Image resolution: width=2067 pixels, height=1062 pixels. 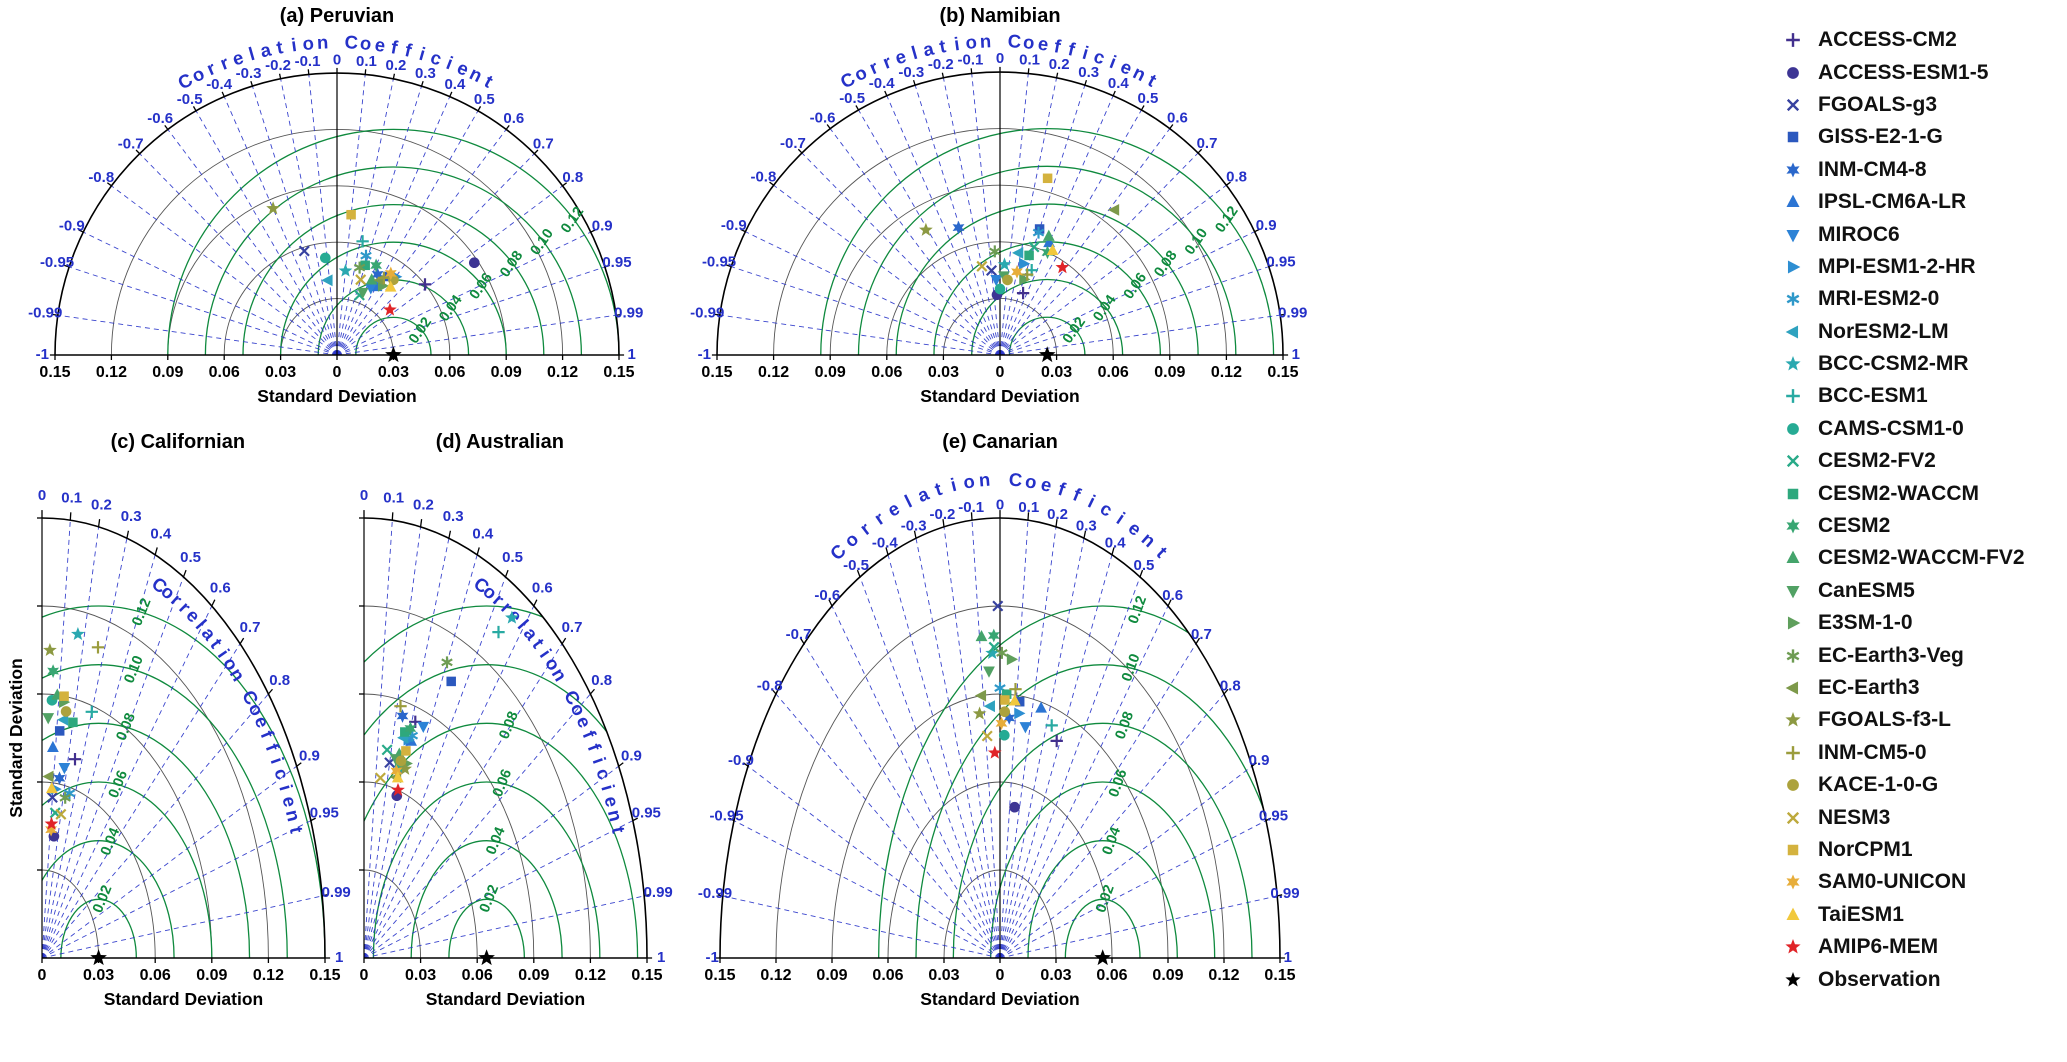 I want to click on marker-NESM3, so click(x=361, y=280).